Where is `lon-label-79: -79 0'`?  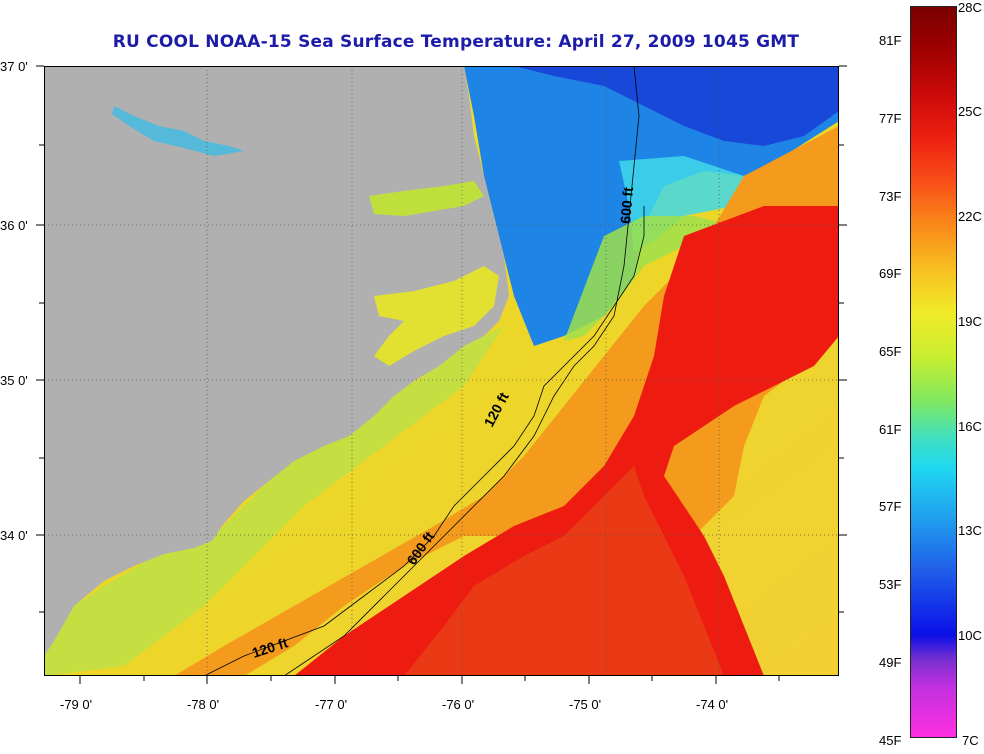 lon-label-79: -79 0' is located at coordinates (76, 704).